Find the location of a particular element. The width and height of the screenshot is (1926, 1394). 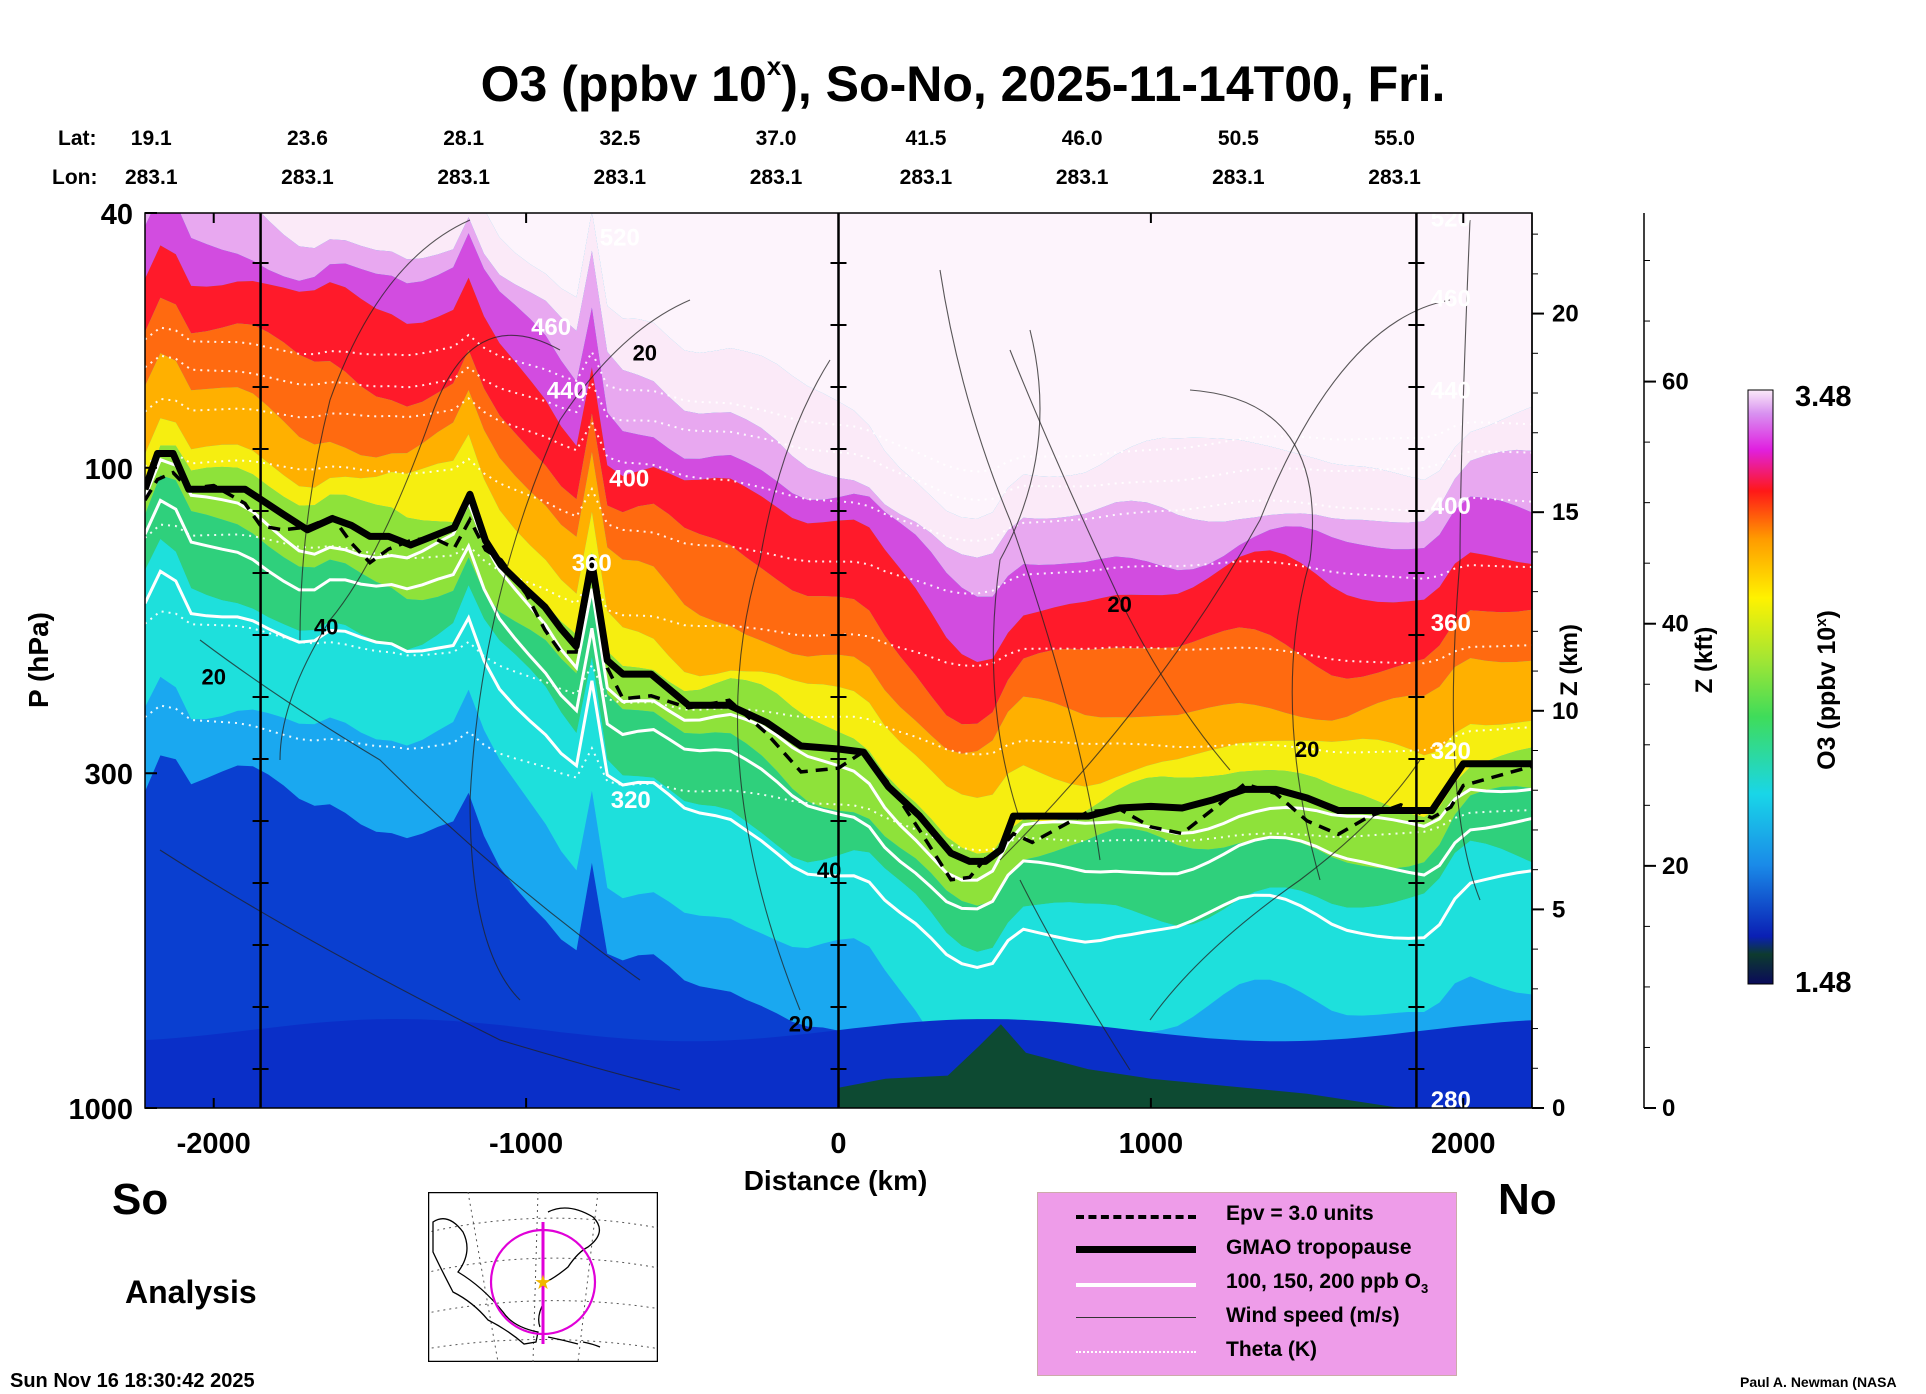

z-km-tick-label: 20 is located at coordinates (1565, 314).